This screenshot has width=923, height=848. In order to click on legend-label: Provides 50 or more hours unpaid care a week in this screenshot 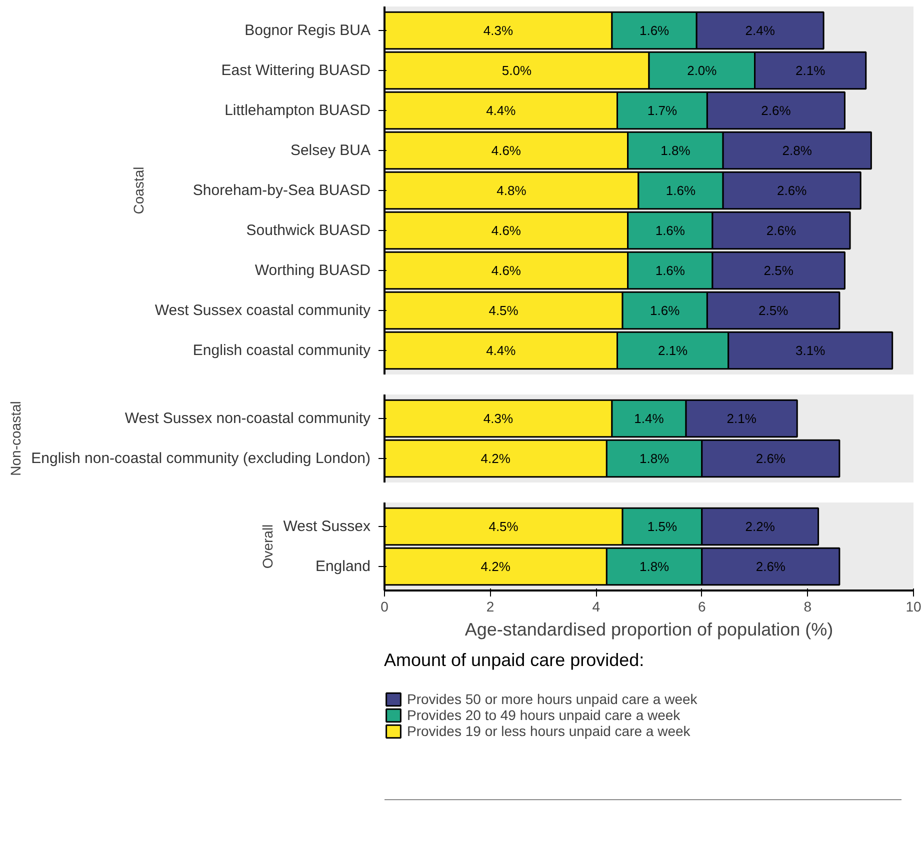, I will do `click(552, 699)`.